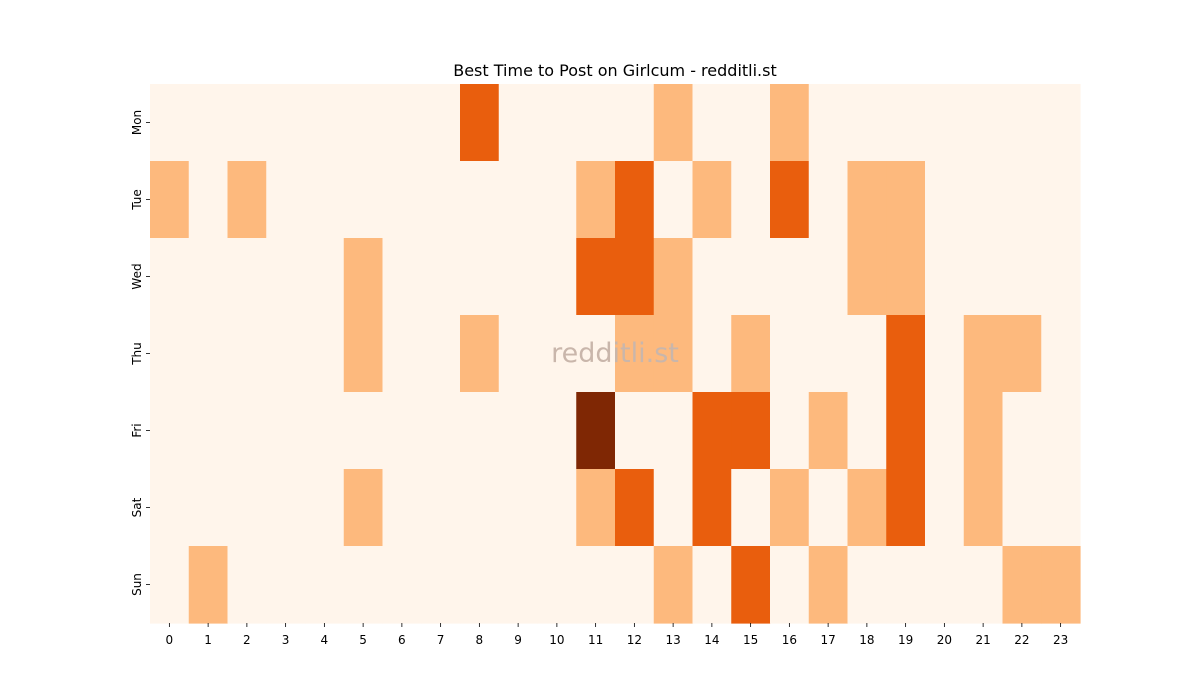 The height and width of the screenshot is (700, 1200). What do you see at coordinates (982, 640) in the screenshot?
I see `x-tick-label: 21` at bounding box center [982, 640].